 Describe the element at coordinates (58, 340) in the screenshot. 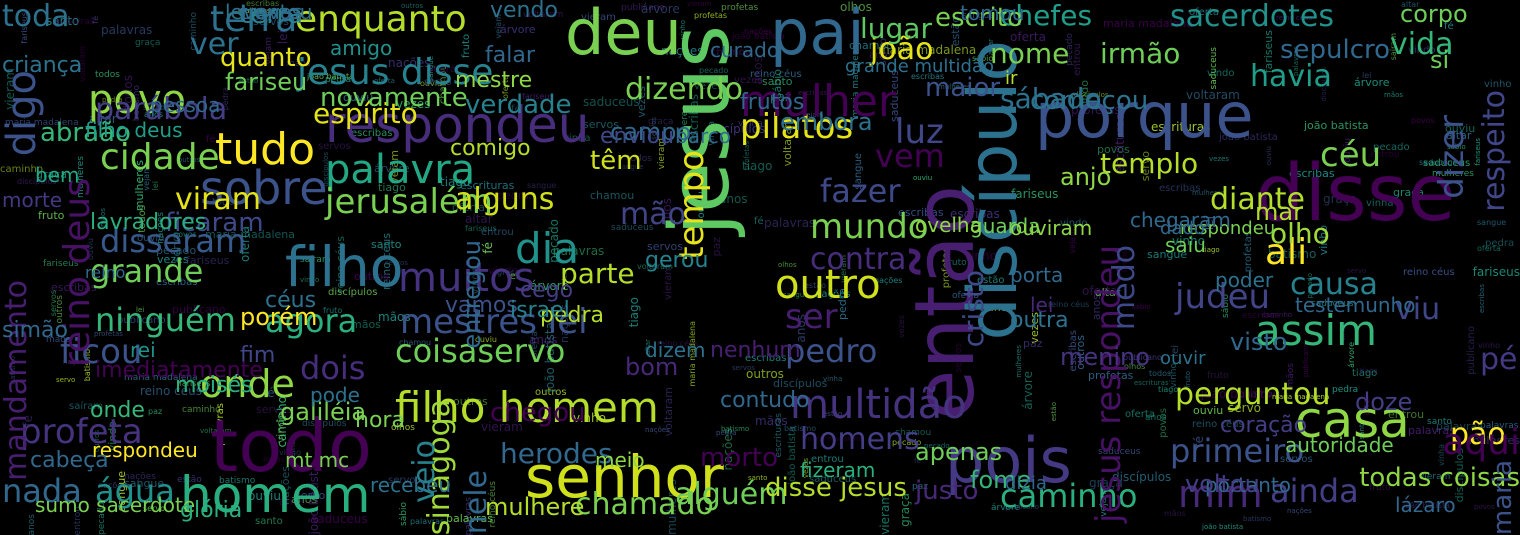

I see `word-filler: mãos` at that location.